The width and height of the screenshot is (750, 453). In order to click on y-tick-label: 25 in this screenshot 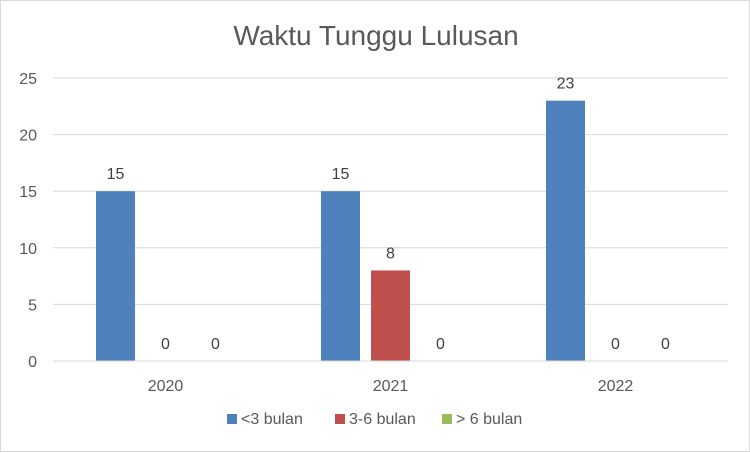, I will do `click(28, 79)`.